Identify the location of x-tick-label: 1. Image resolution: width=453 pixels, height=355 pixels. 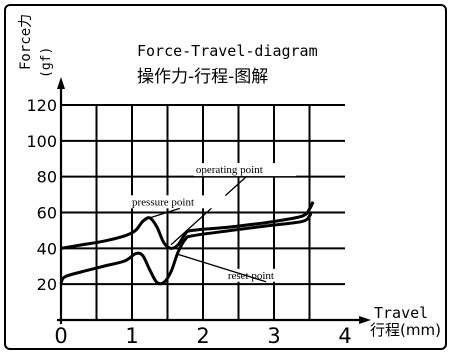
(131, 336).